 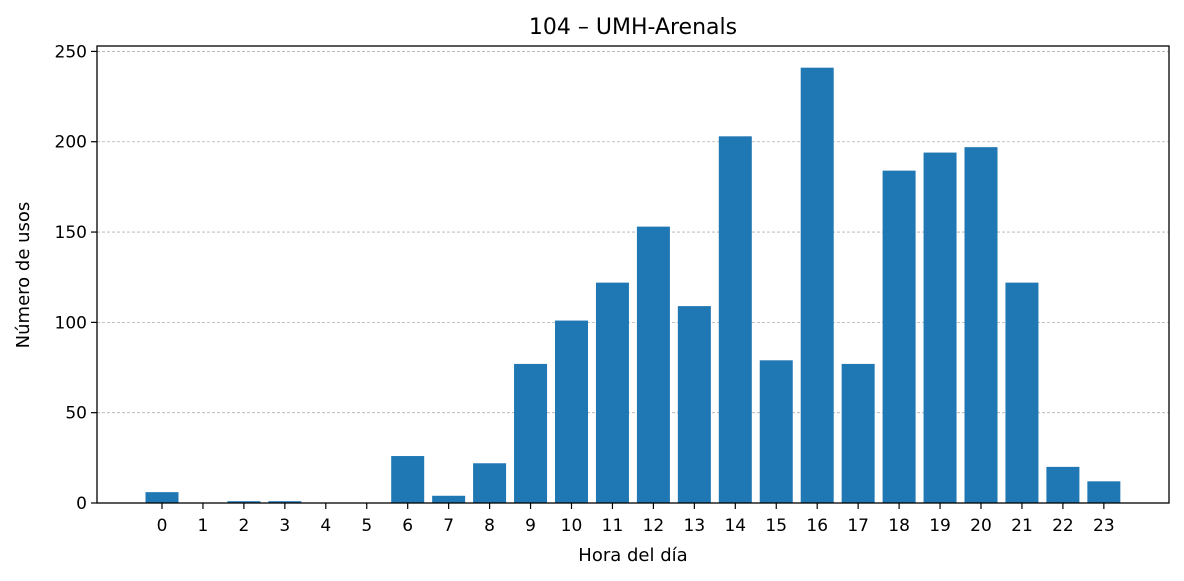 I want to click on x-tick-label: 18, so click(x=899, y=526).